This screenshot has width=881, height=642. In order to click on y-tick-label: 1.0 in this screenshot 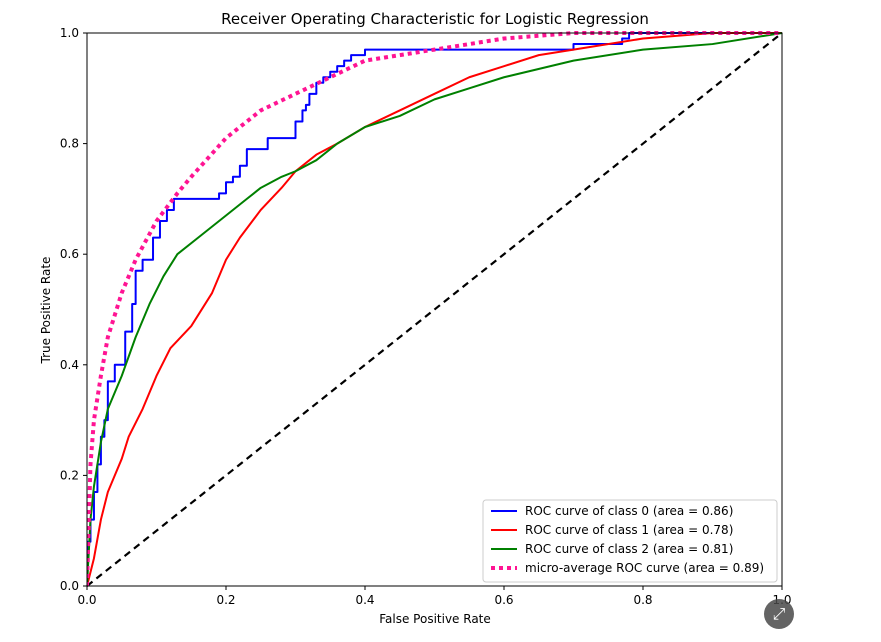, I will do `click(69, 33)`.